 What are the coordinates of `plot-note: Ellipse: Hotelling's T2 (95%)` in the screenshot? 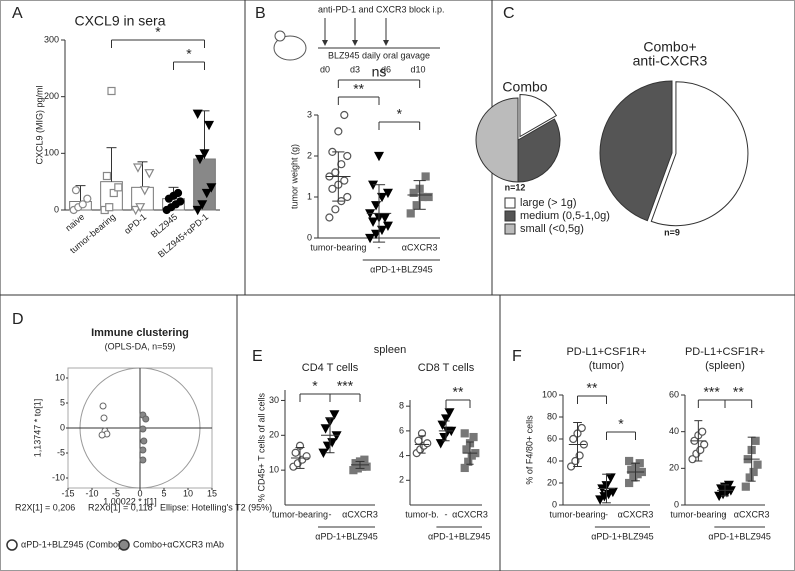 It's located at (216, 507).